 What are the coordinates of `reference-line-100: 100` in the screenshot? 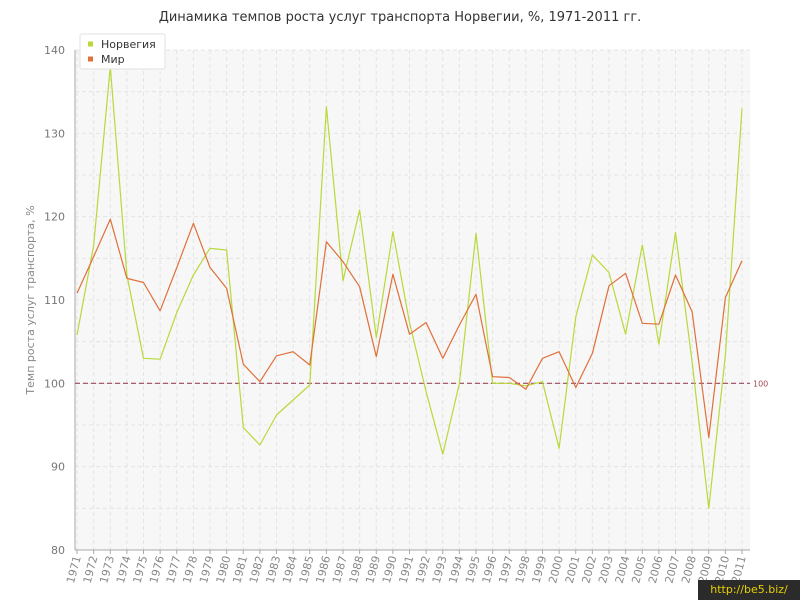 It's located at (421, 383).